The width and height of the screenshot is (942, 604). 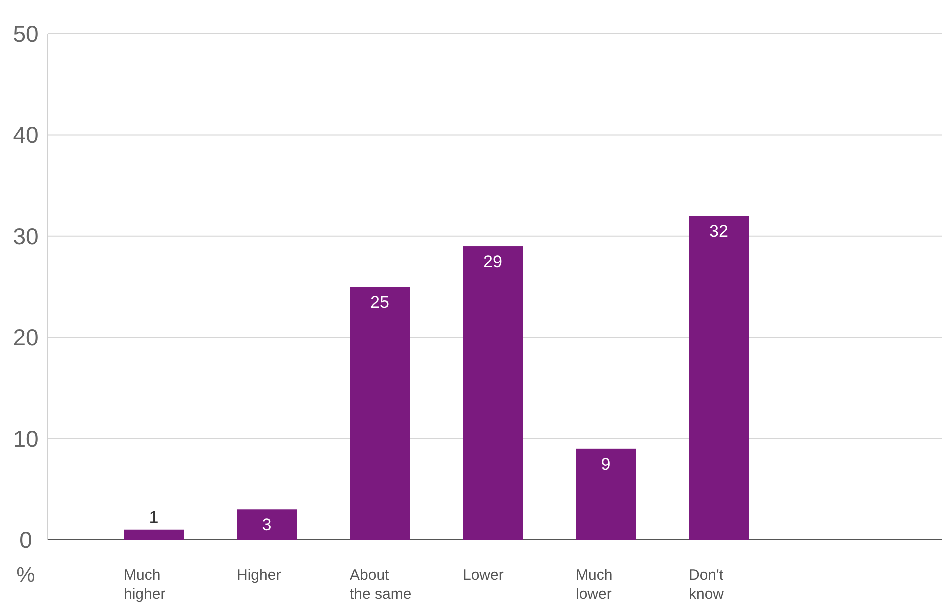 I want to click on x-tick-label: Much lower, so click(x=594, y=585).